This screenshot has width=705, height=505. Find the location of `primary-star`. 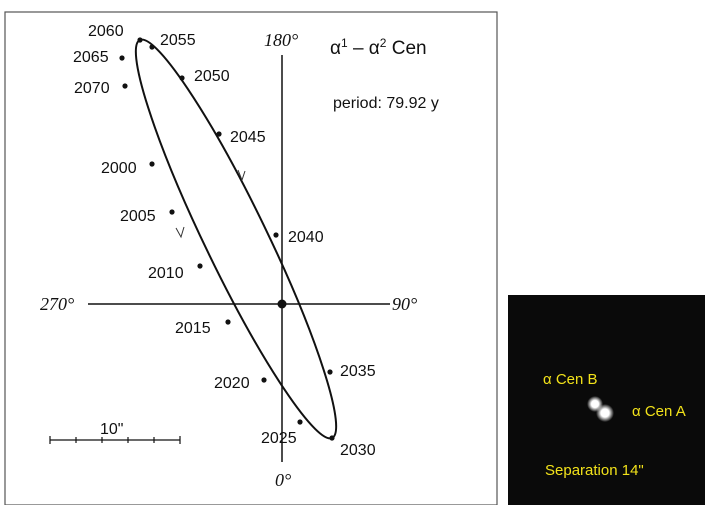

primary-star is located at coordinates (282, 304).